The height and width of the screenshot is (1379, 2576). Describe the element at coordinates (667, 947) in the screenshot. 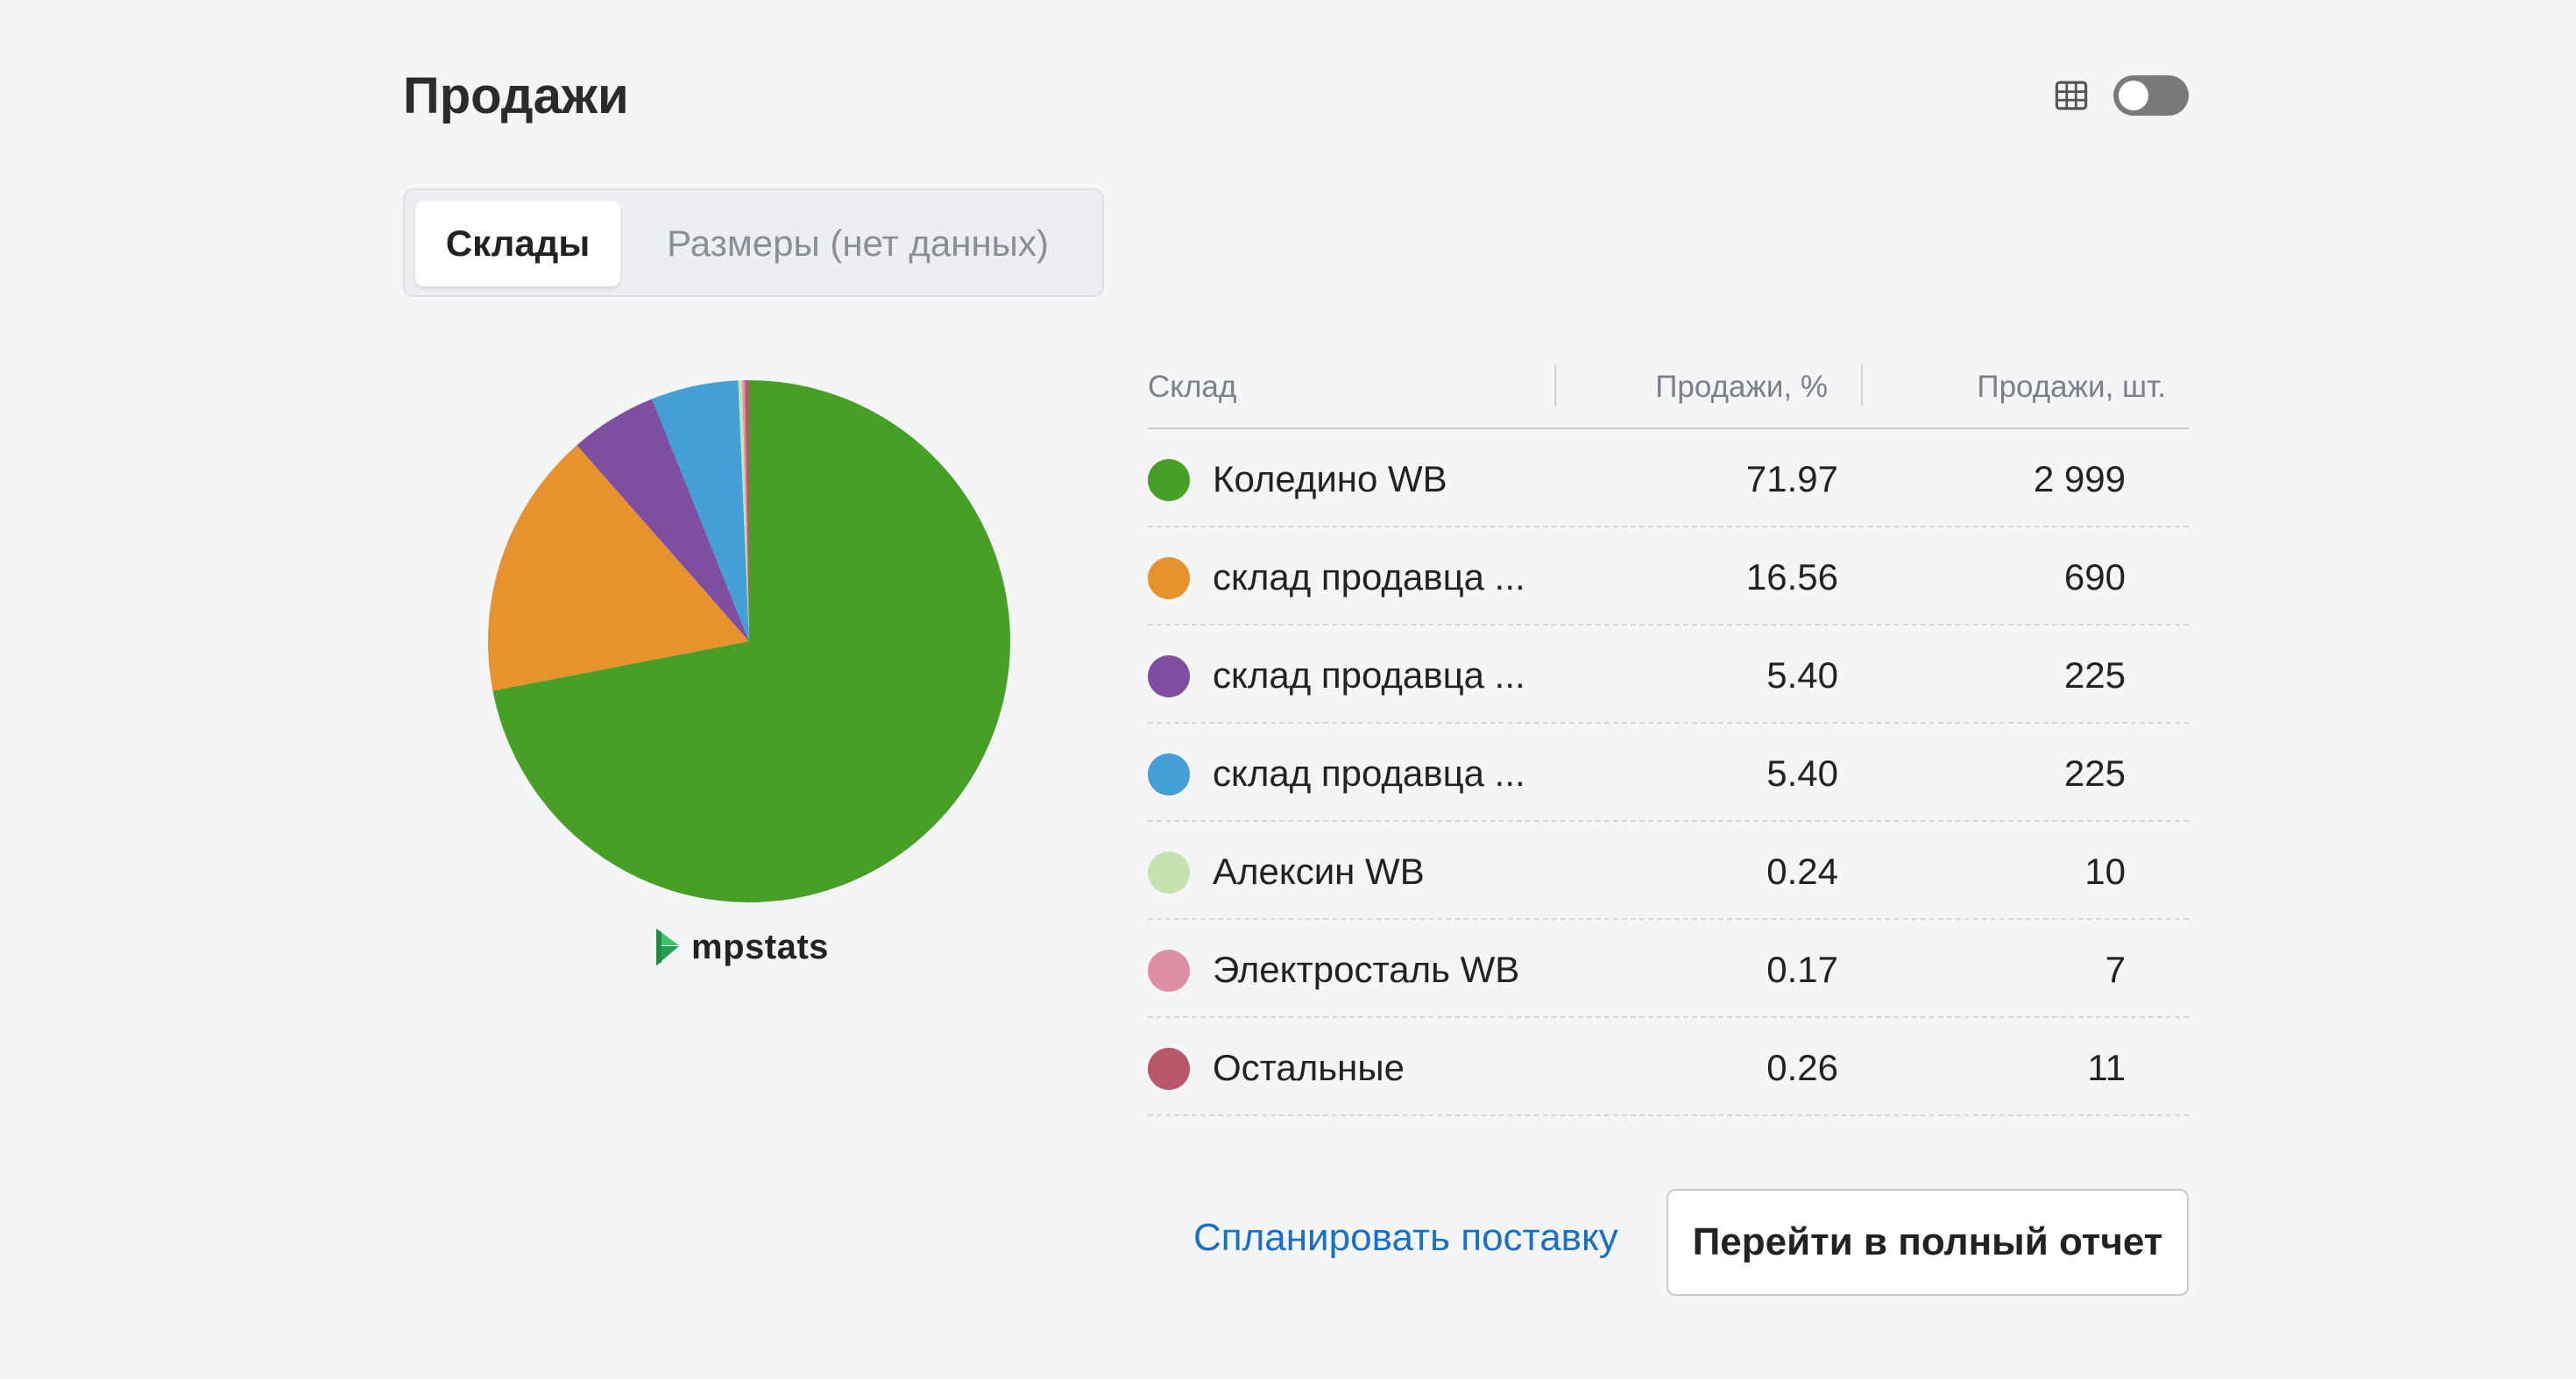

I see `mpstats-logo-icon` at that location.